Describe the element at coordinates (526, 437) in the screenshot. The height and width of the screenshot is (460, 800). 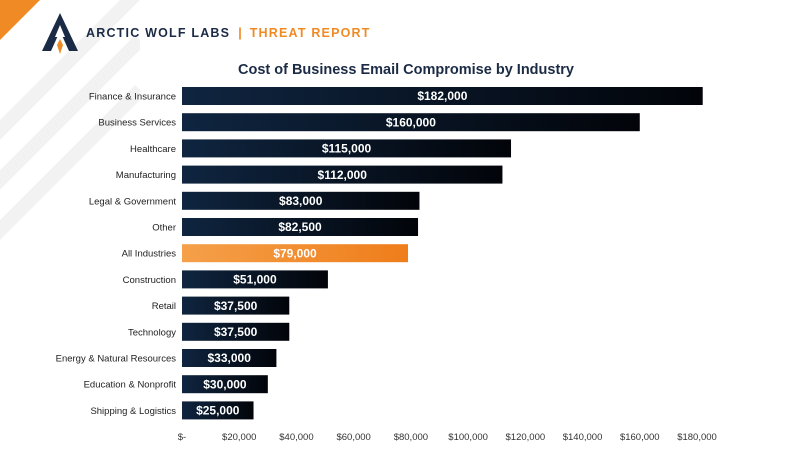
I see `x-tick-label: $120,000` at that location.